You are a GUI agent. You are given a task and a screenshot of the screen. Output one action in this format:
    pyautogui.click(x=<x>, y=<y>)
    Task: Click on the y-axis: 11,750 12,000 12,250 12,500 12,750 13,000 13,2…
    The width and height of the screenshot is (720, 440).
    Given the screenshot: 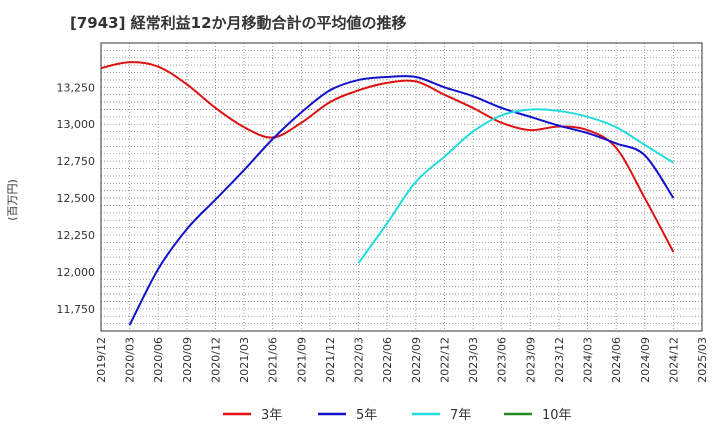 What is the action you would take?
    pyautogui.click(x=76, y=198)
    